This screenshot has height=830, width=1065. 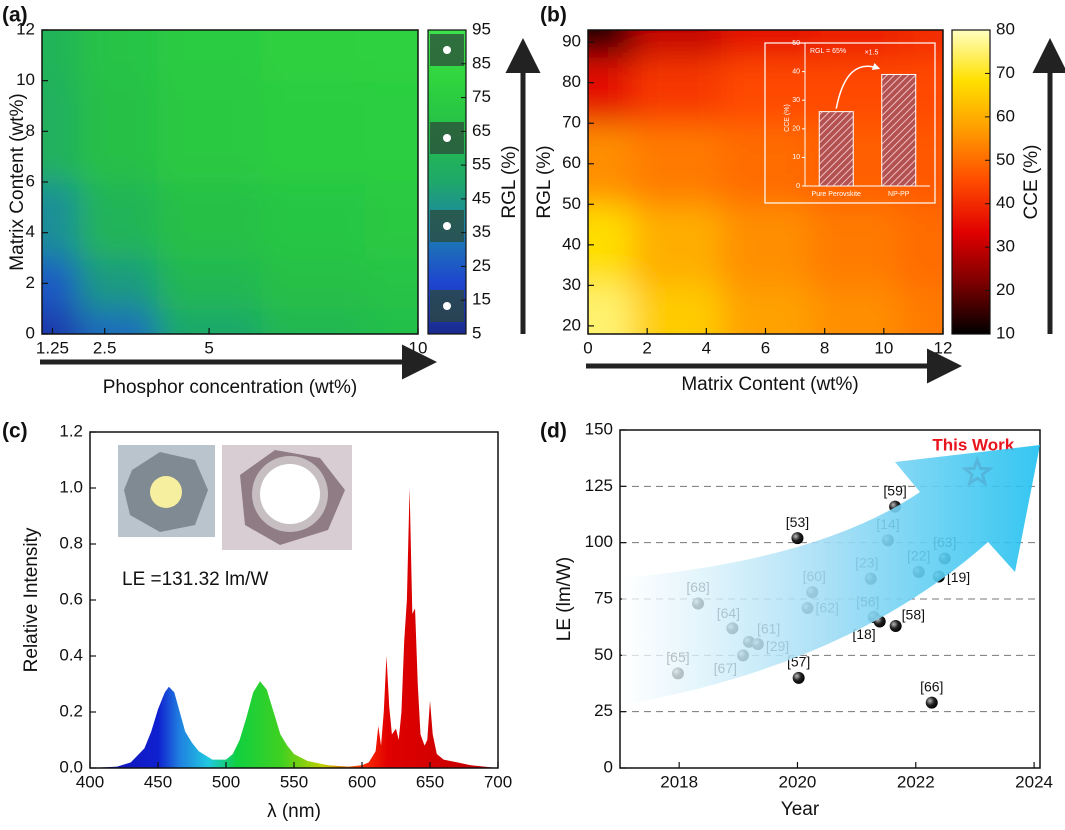 What do you see at coordinates (931, 686) in the screenshot?
I see `point-label: [66]` at bounding box center [931, 686].